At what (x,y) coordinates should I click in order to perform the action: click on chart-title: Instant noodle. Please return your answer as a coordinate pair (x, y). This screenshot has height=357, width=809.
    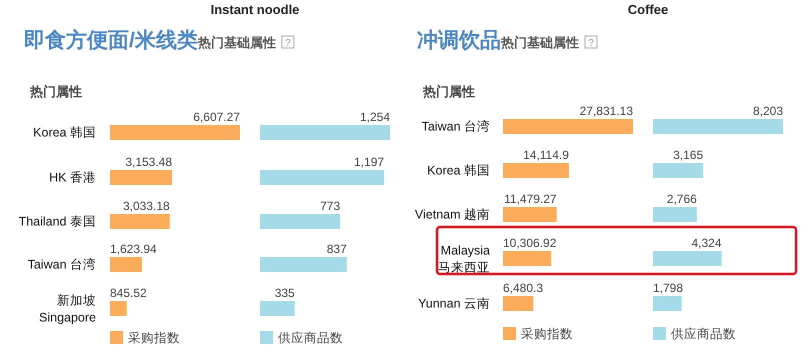
    Looking at the image, I should click on (255, 9).